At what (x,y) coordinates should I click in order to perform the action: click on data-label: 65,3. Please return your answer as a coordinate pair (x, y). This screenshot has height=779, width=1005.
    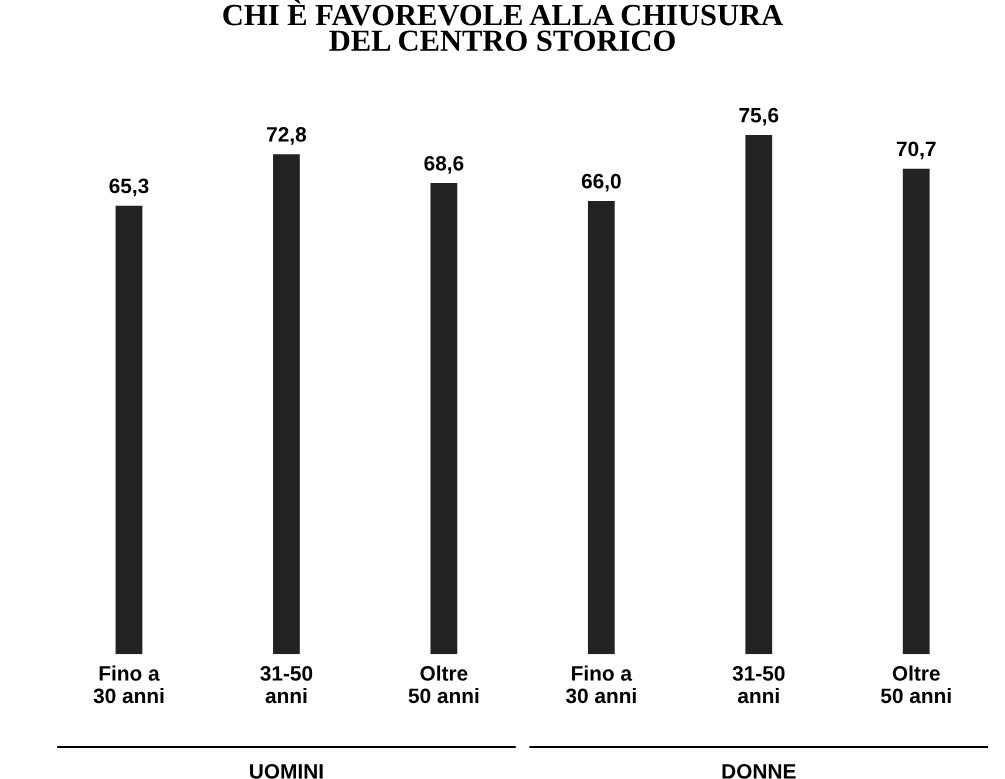
    Looking at the image, I should click on (129, 187).